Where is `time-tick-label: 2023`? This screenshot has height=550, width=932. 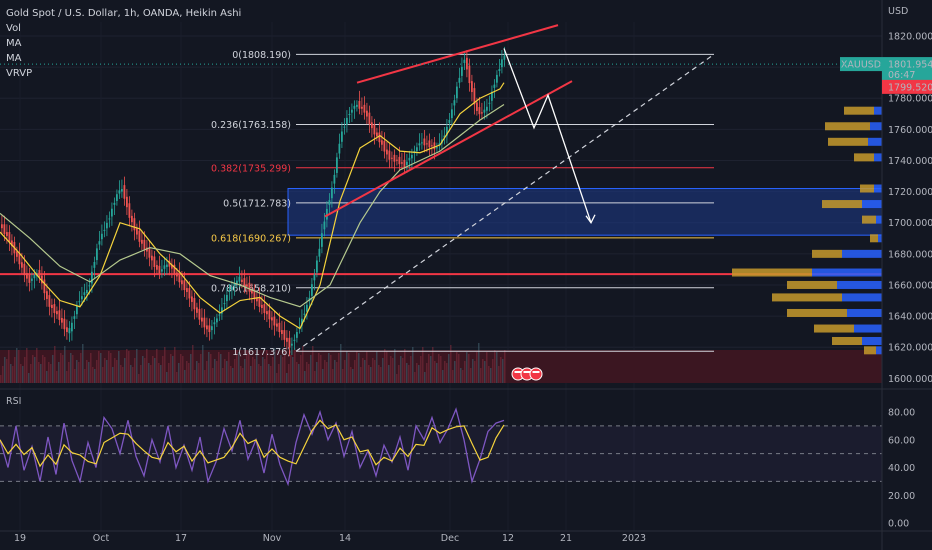 time-tick-label: 2023 is located at coordinates (634, 538).